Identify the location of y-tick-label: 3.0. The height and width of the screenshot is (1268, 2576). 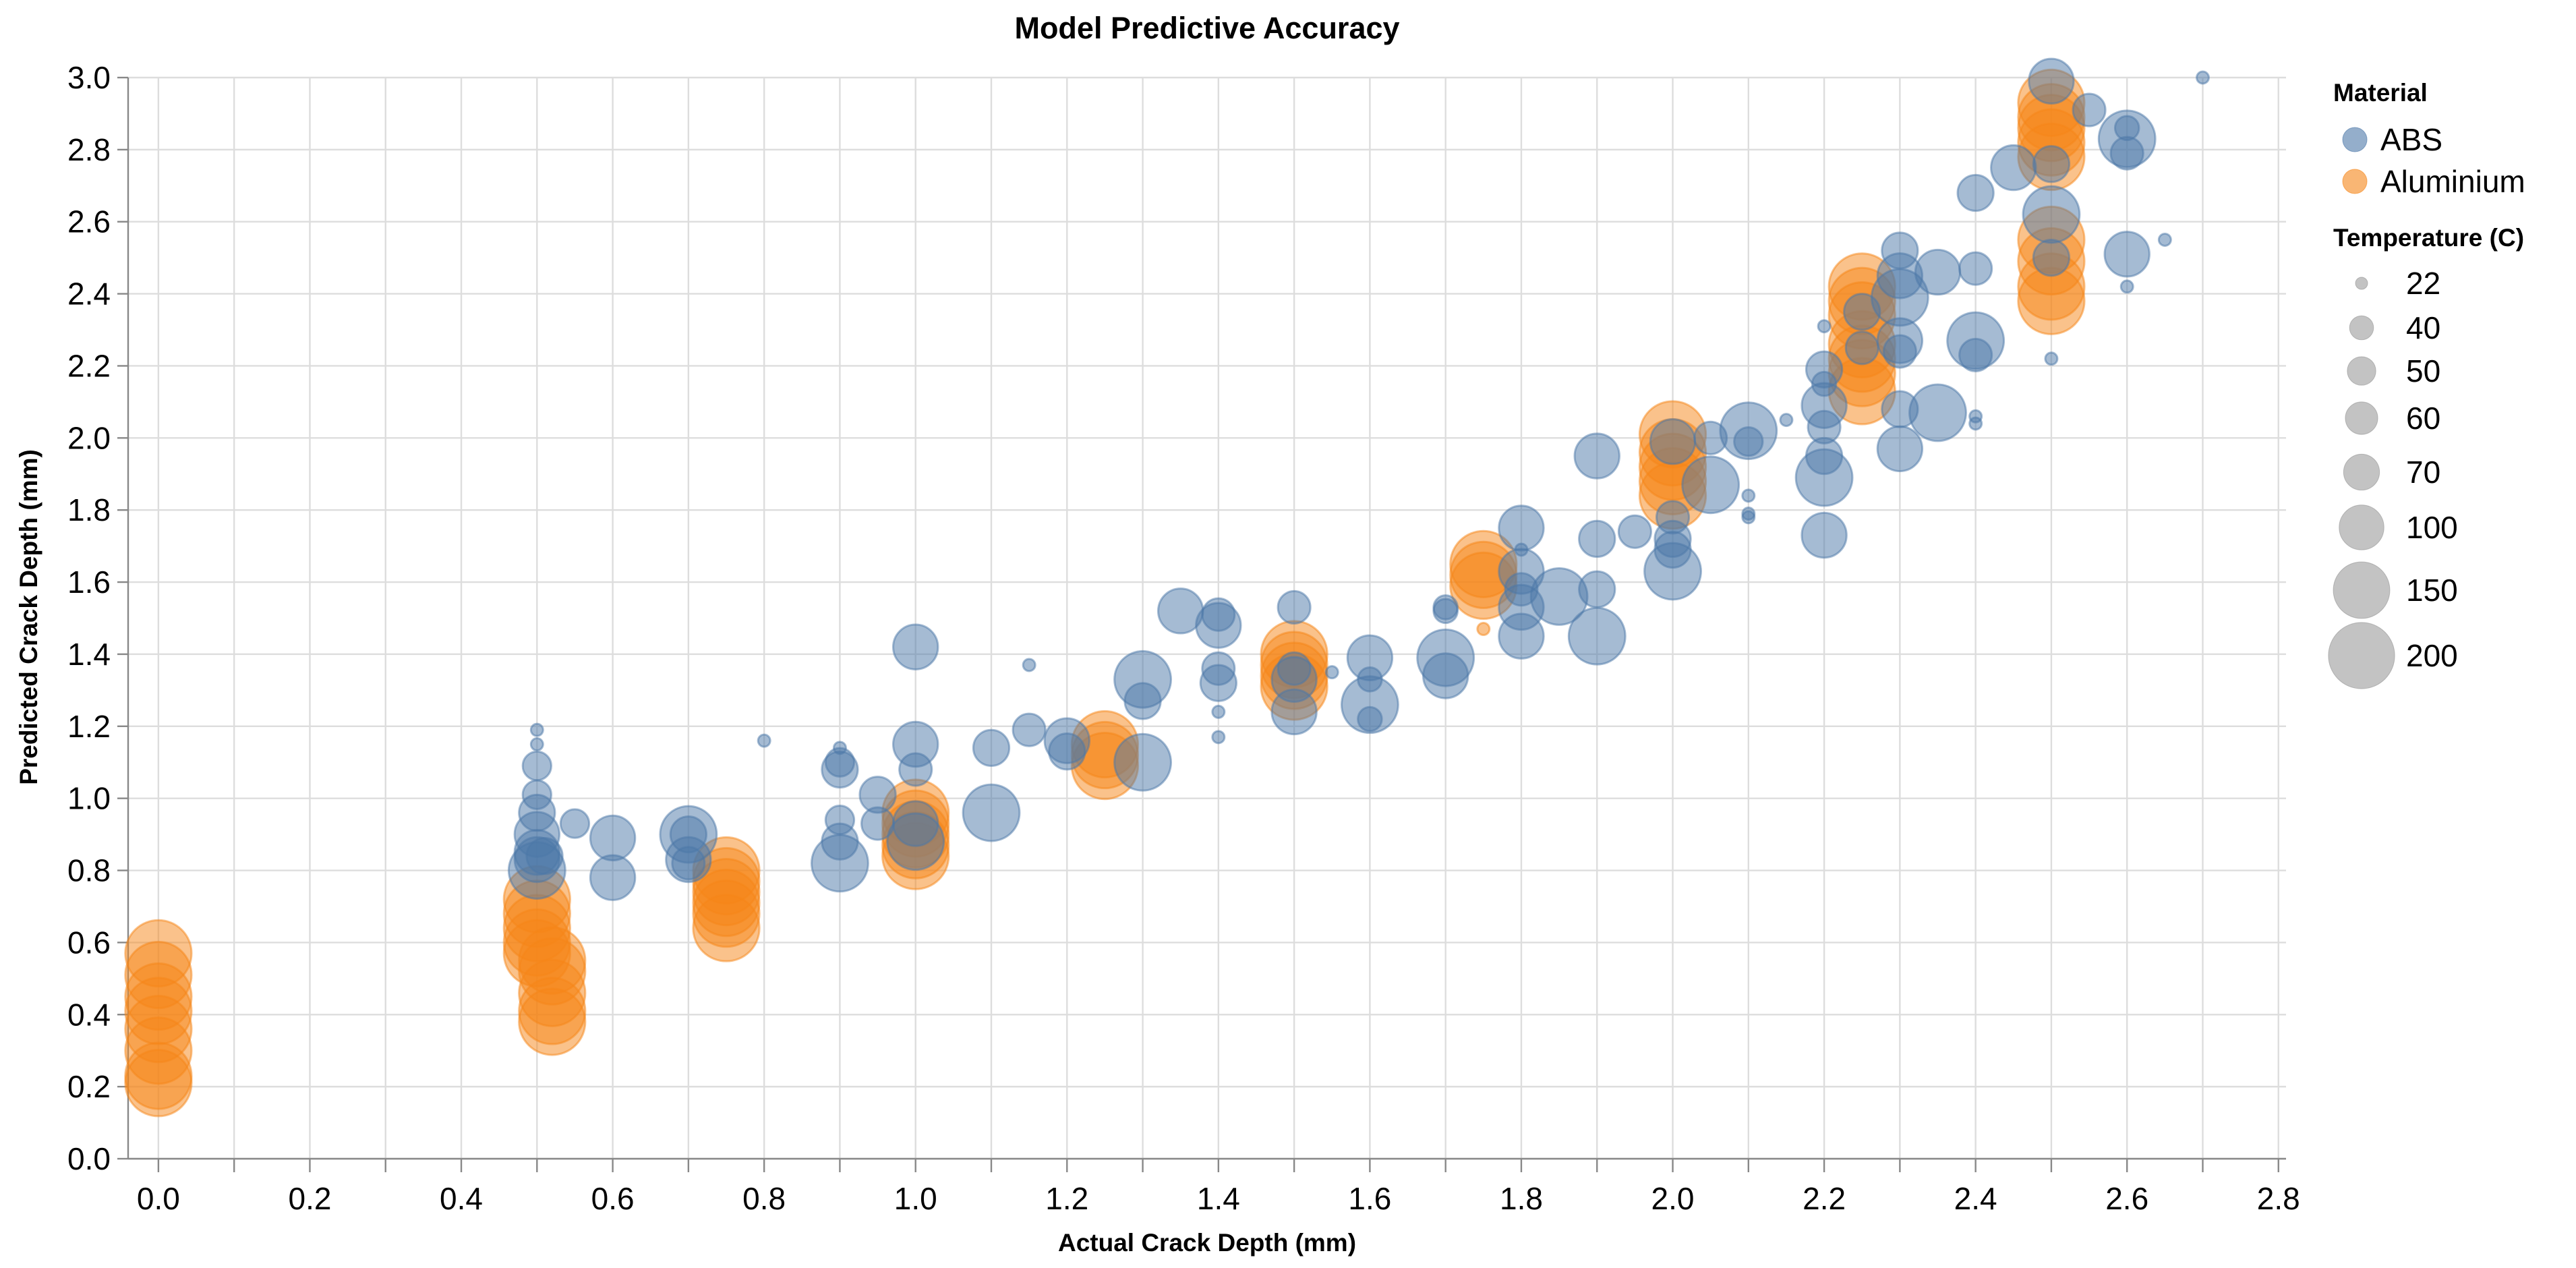
(89, 78).